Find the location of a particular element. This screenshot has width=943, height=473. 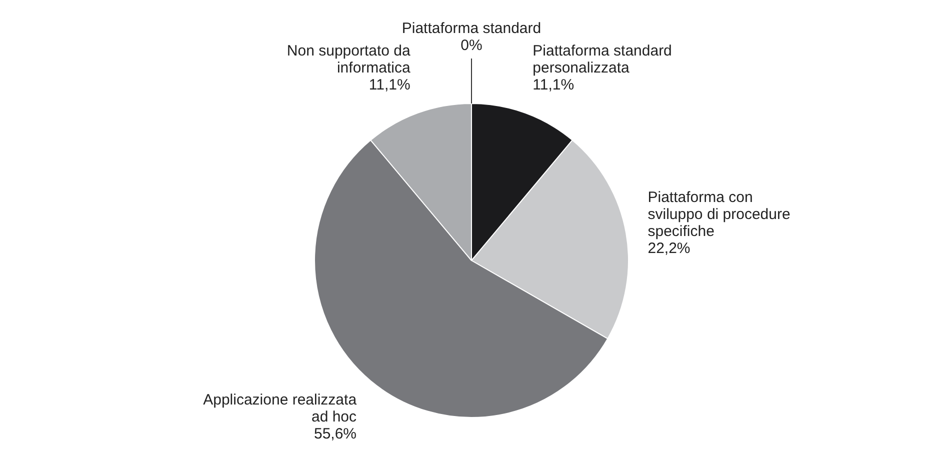

text: 0% is located at coordinates (471, 45).